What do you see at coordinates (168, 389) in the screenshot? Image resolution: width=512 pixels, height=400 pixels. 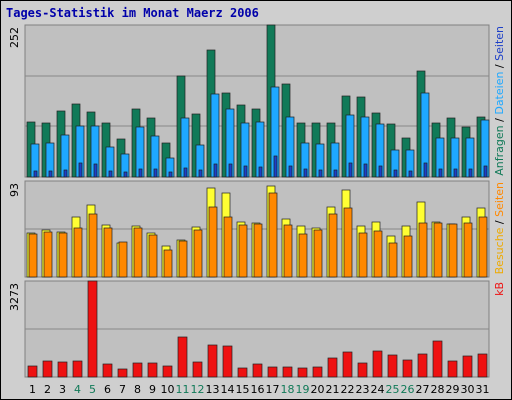 I see `x-tick-label-10: 10` at bounding box center [168, 389].